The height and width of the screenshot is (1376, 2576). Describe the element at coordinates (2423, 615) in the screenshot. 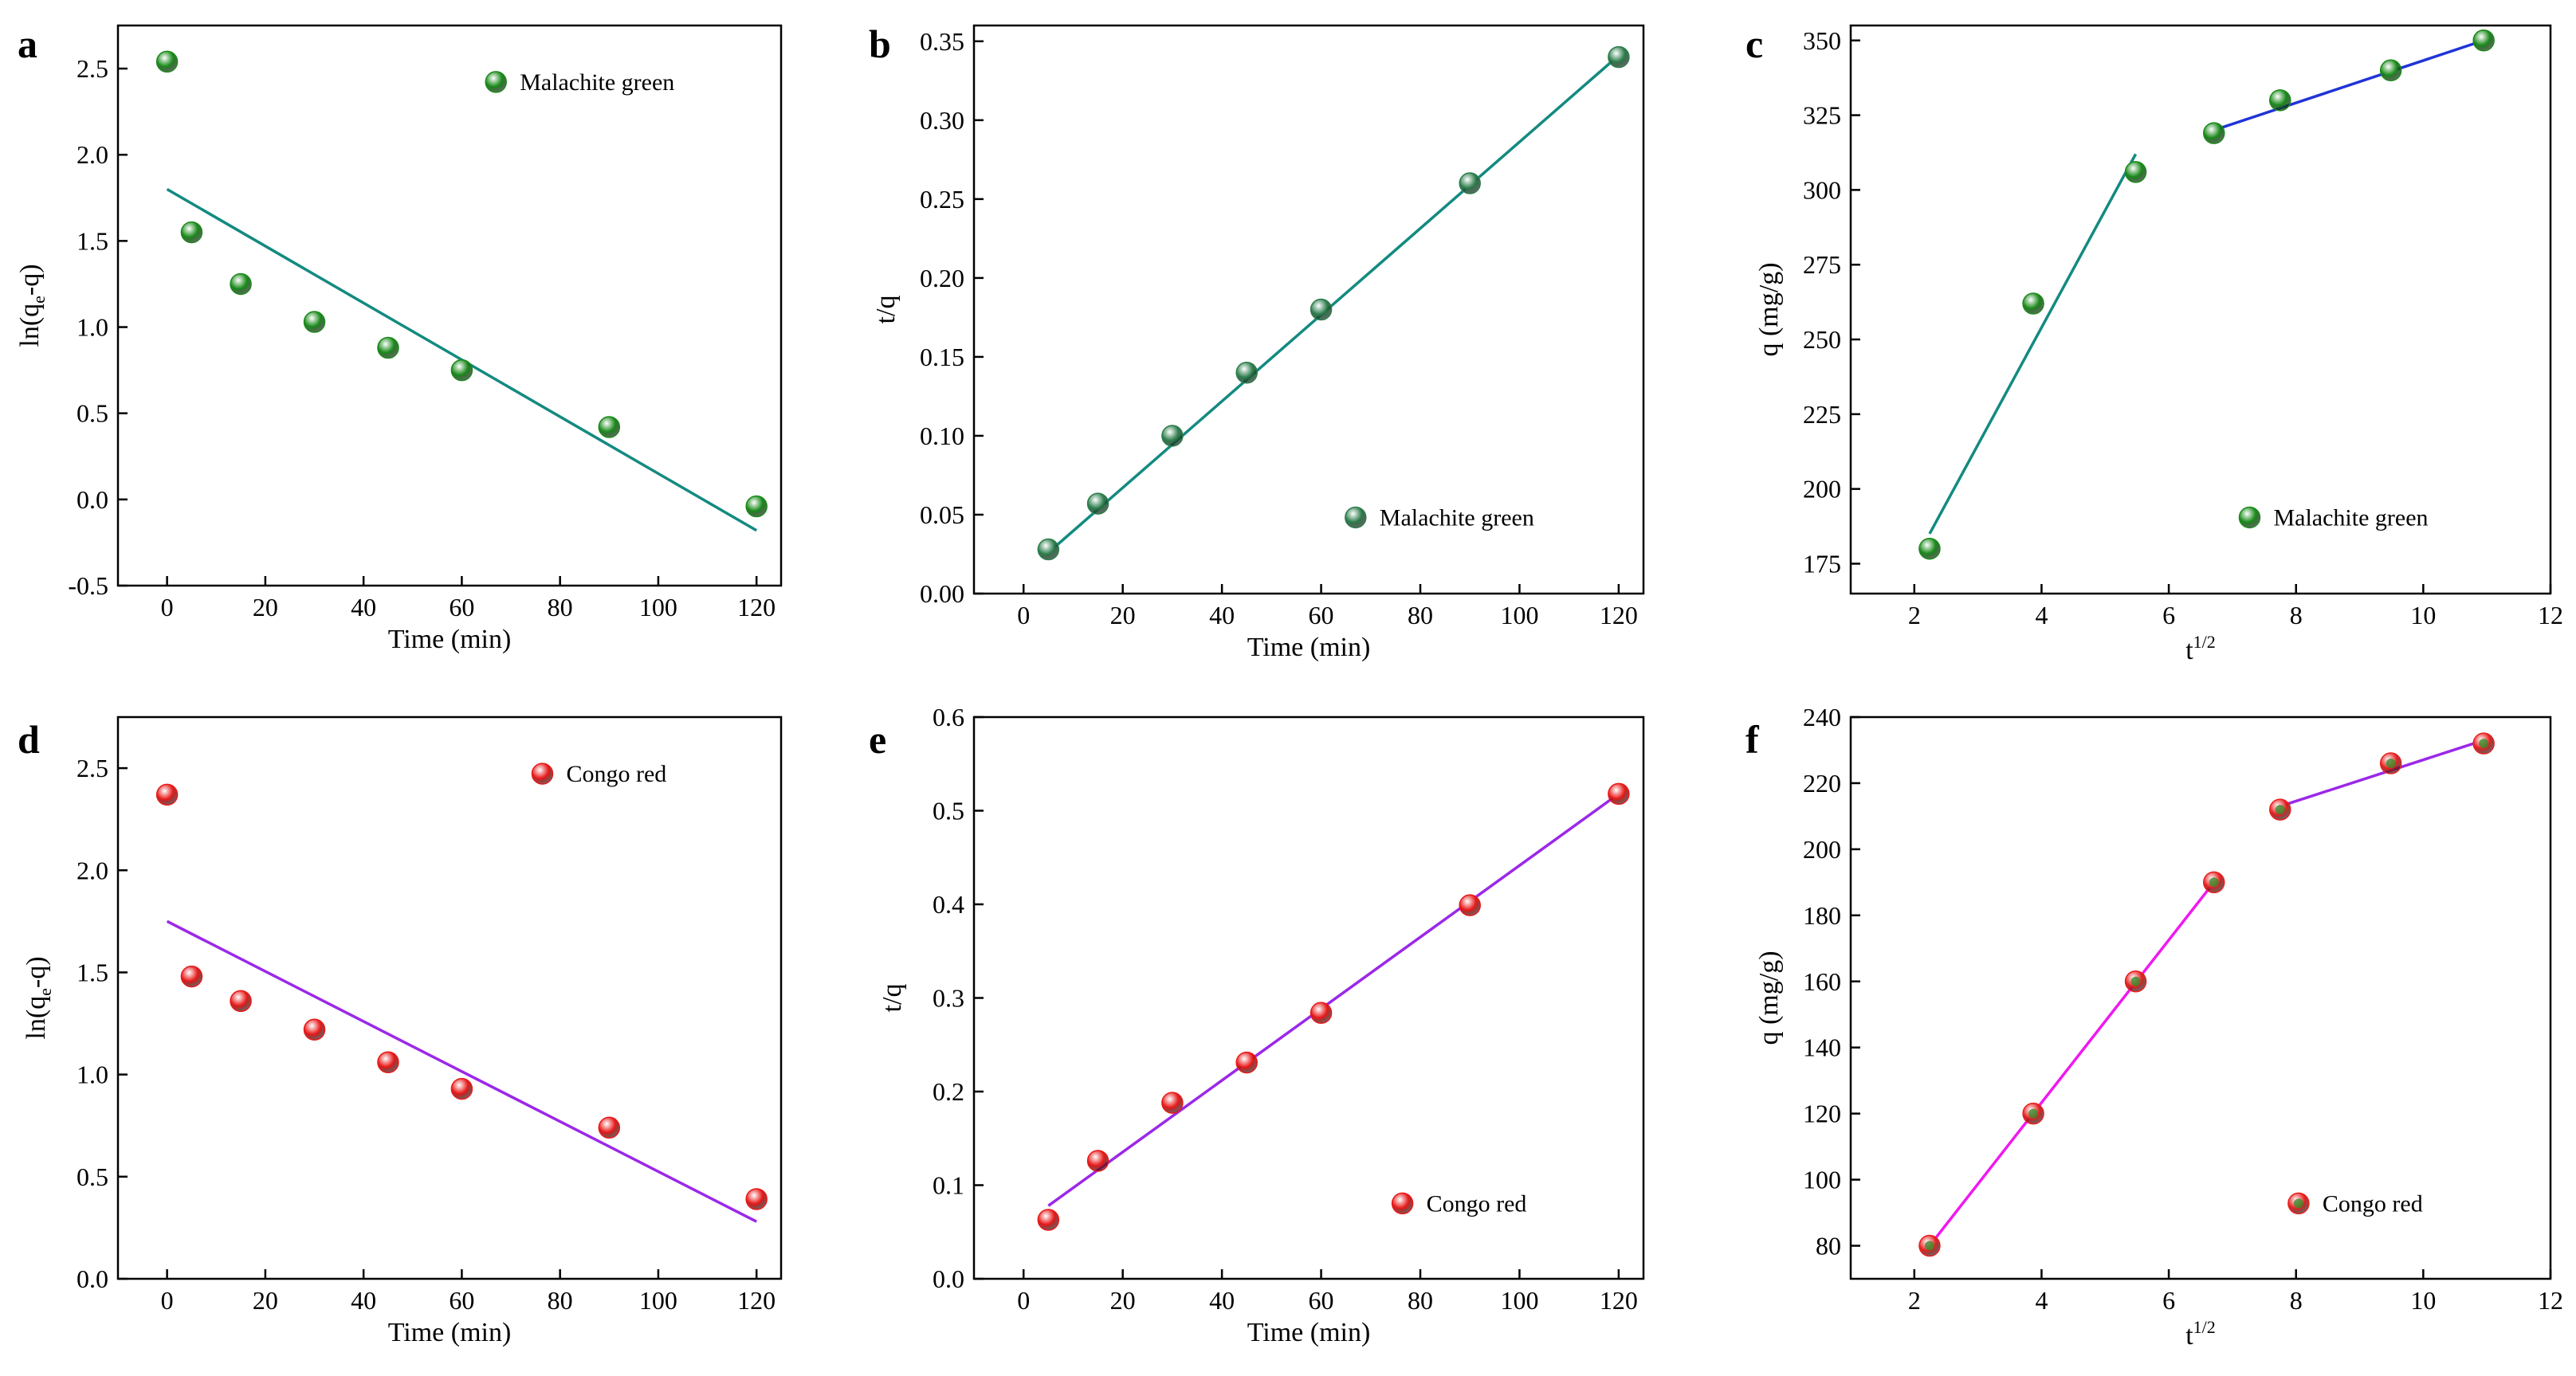

I see `x-tick-label: 10` at that location.